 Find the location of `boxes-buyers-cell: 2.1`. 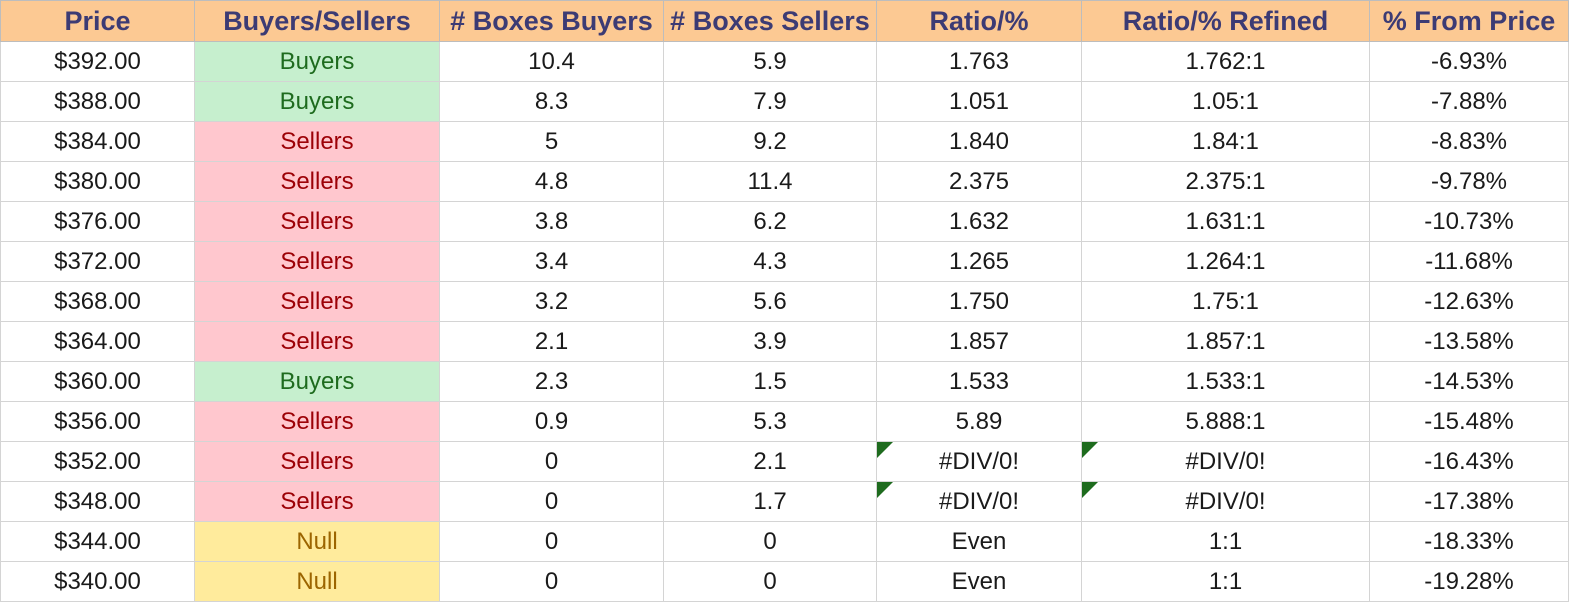

boxes-buyers-cell: 2.1 is located at coordinates (551, 341).